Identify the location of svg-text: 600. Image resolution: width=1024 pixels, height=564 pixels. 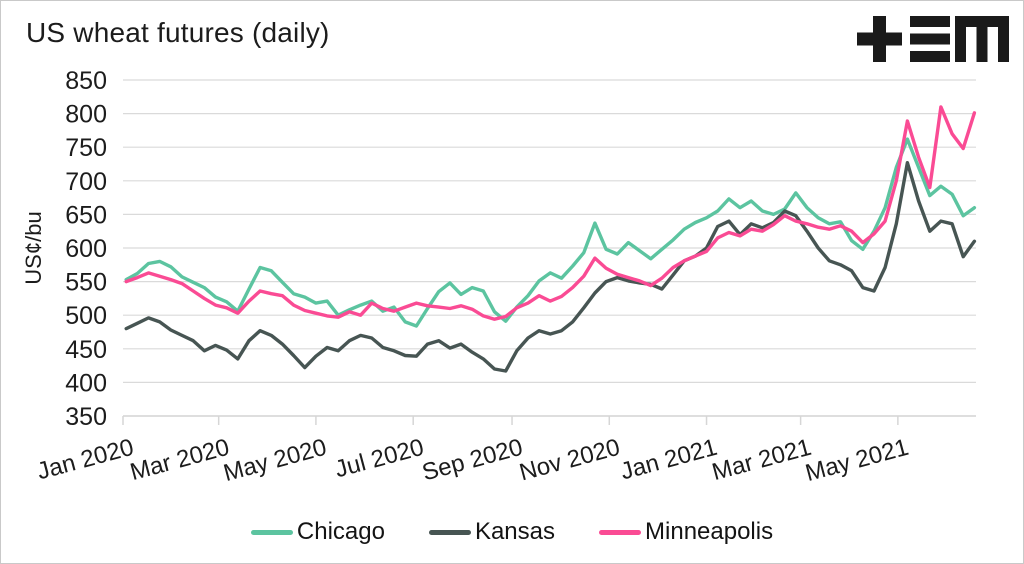
(86, 249).